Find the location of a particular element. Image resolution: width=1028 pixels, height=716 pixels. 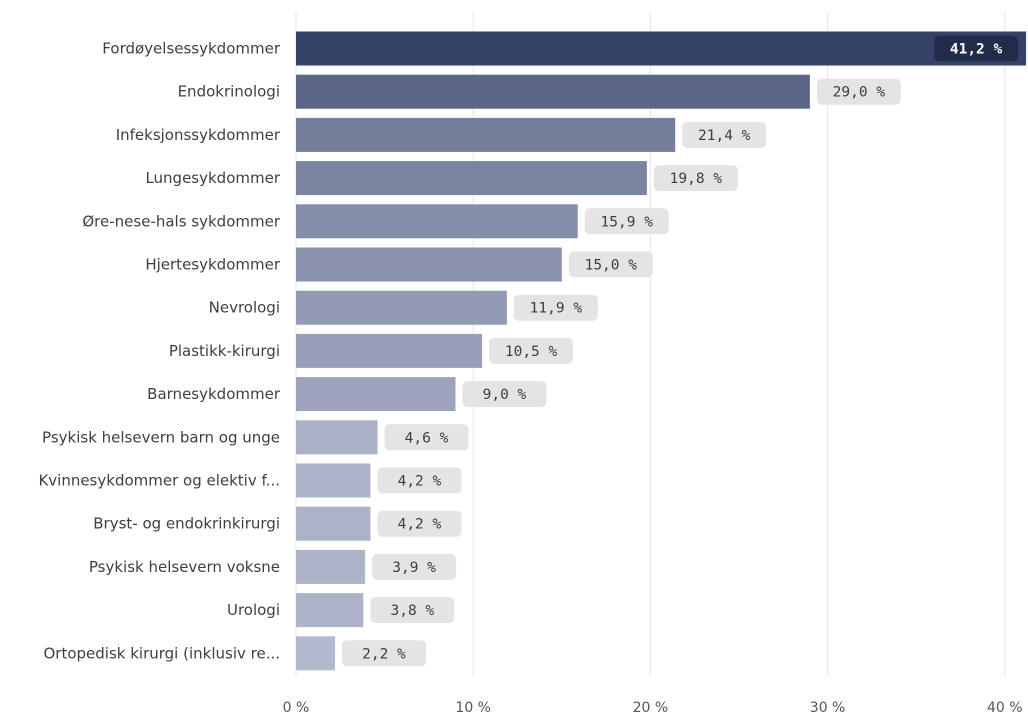

category-label: Endokrinologi is located at coordinates (229, 92).